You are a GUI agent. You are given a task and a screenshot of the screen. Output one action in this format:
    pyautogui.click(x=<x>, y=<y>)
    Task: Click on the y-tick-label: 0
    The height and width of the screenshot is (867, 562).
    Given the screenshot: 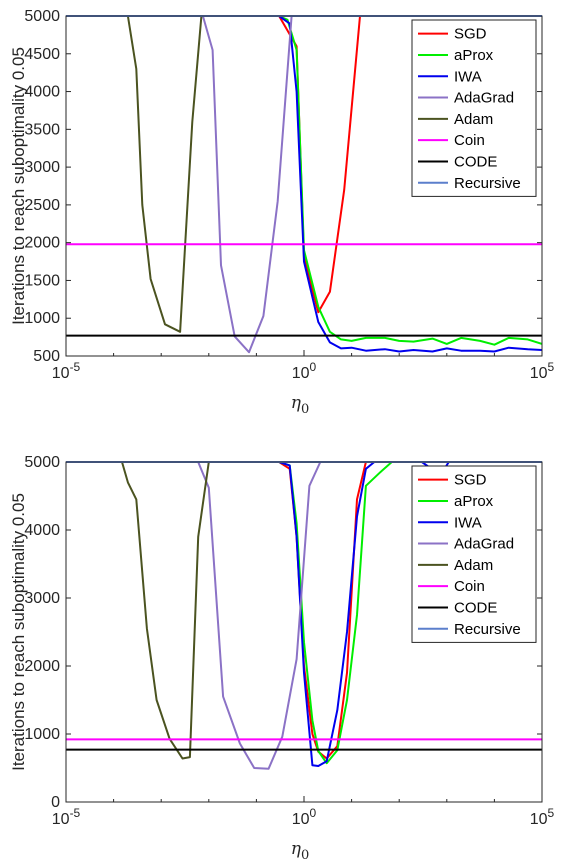 What is the action you would take?
    pyautogui.click(x=55, y=802)
    